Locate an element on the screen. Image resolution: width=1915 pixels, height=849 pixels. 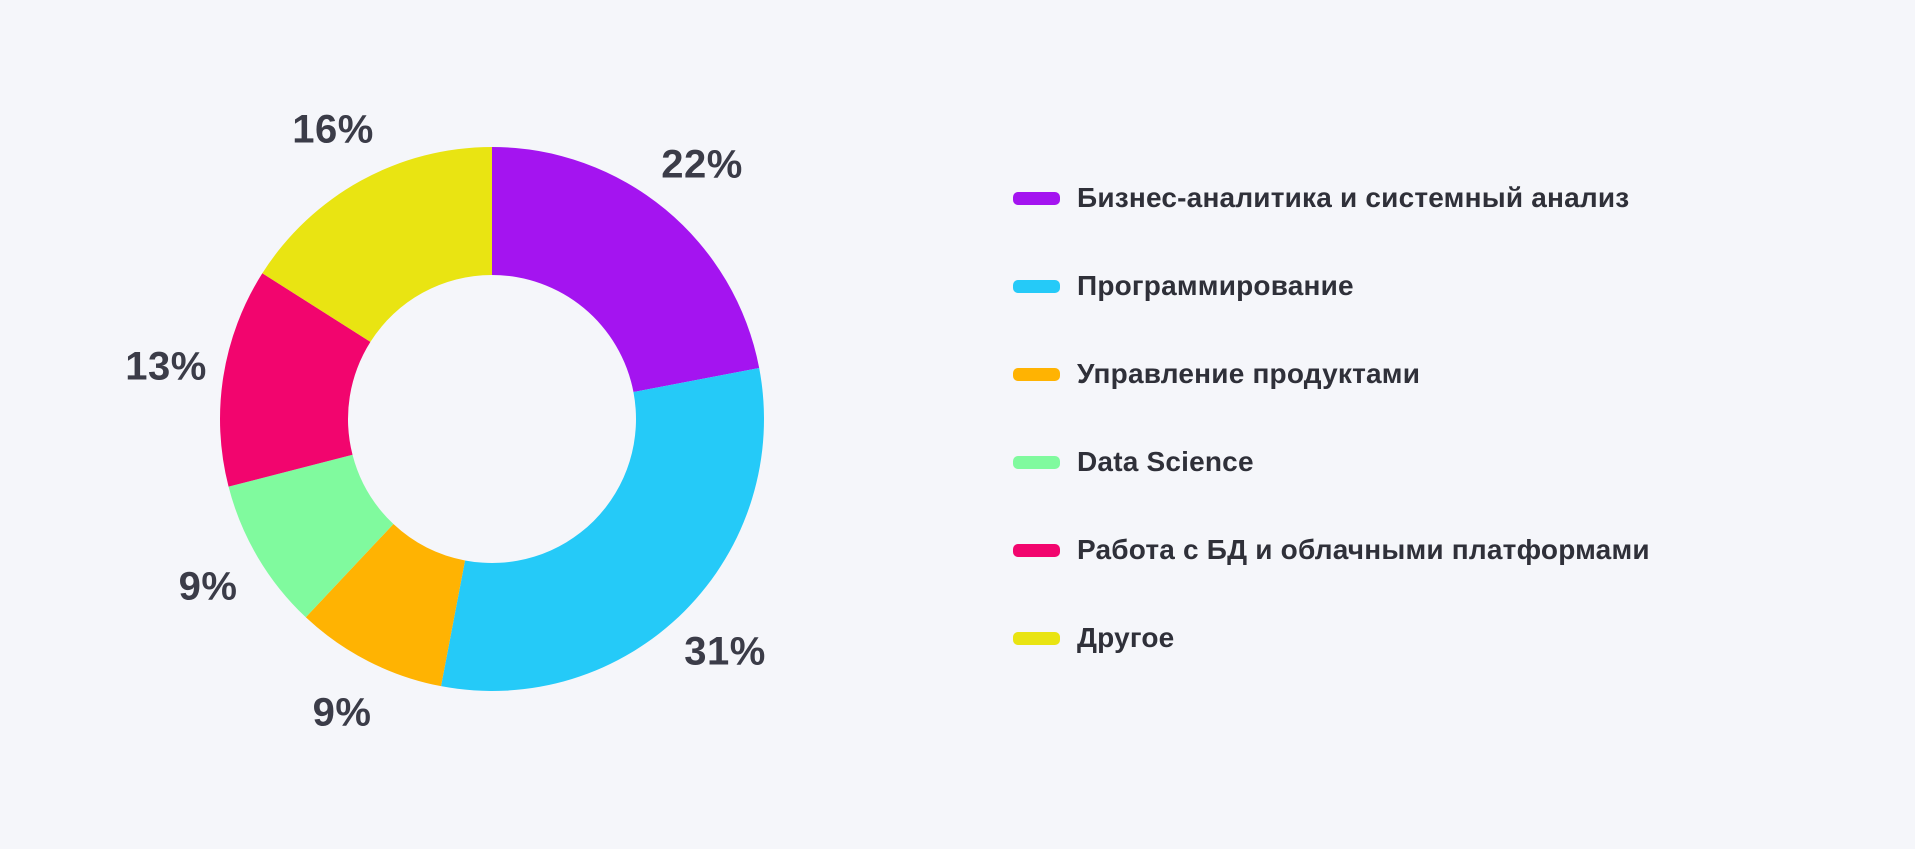
legend-item-business-analytics: Бизнес-аналитика и системный анализ is located at coordinates (1331, 198).